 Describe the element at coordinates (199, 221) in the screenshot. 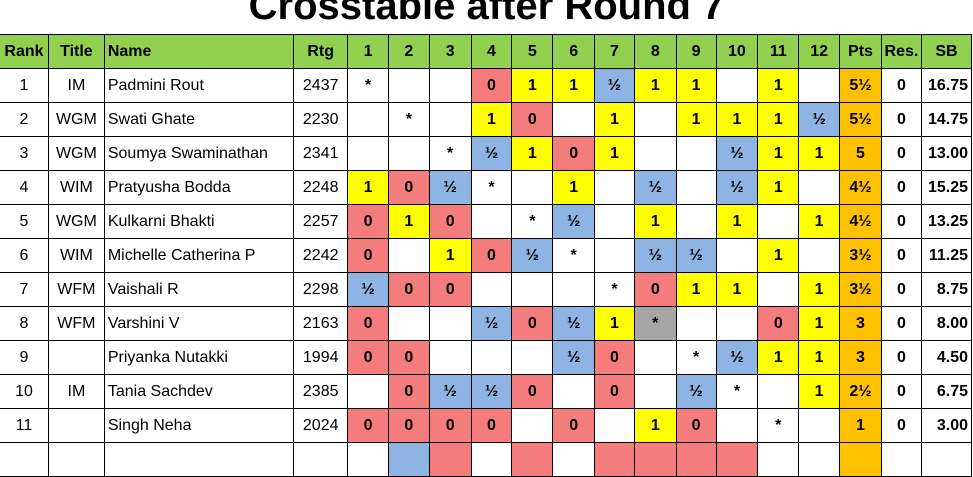

I see `player-name: Kulkarni Bhakti` at that location.